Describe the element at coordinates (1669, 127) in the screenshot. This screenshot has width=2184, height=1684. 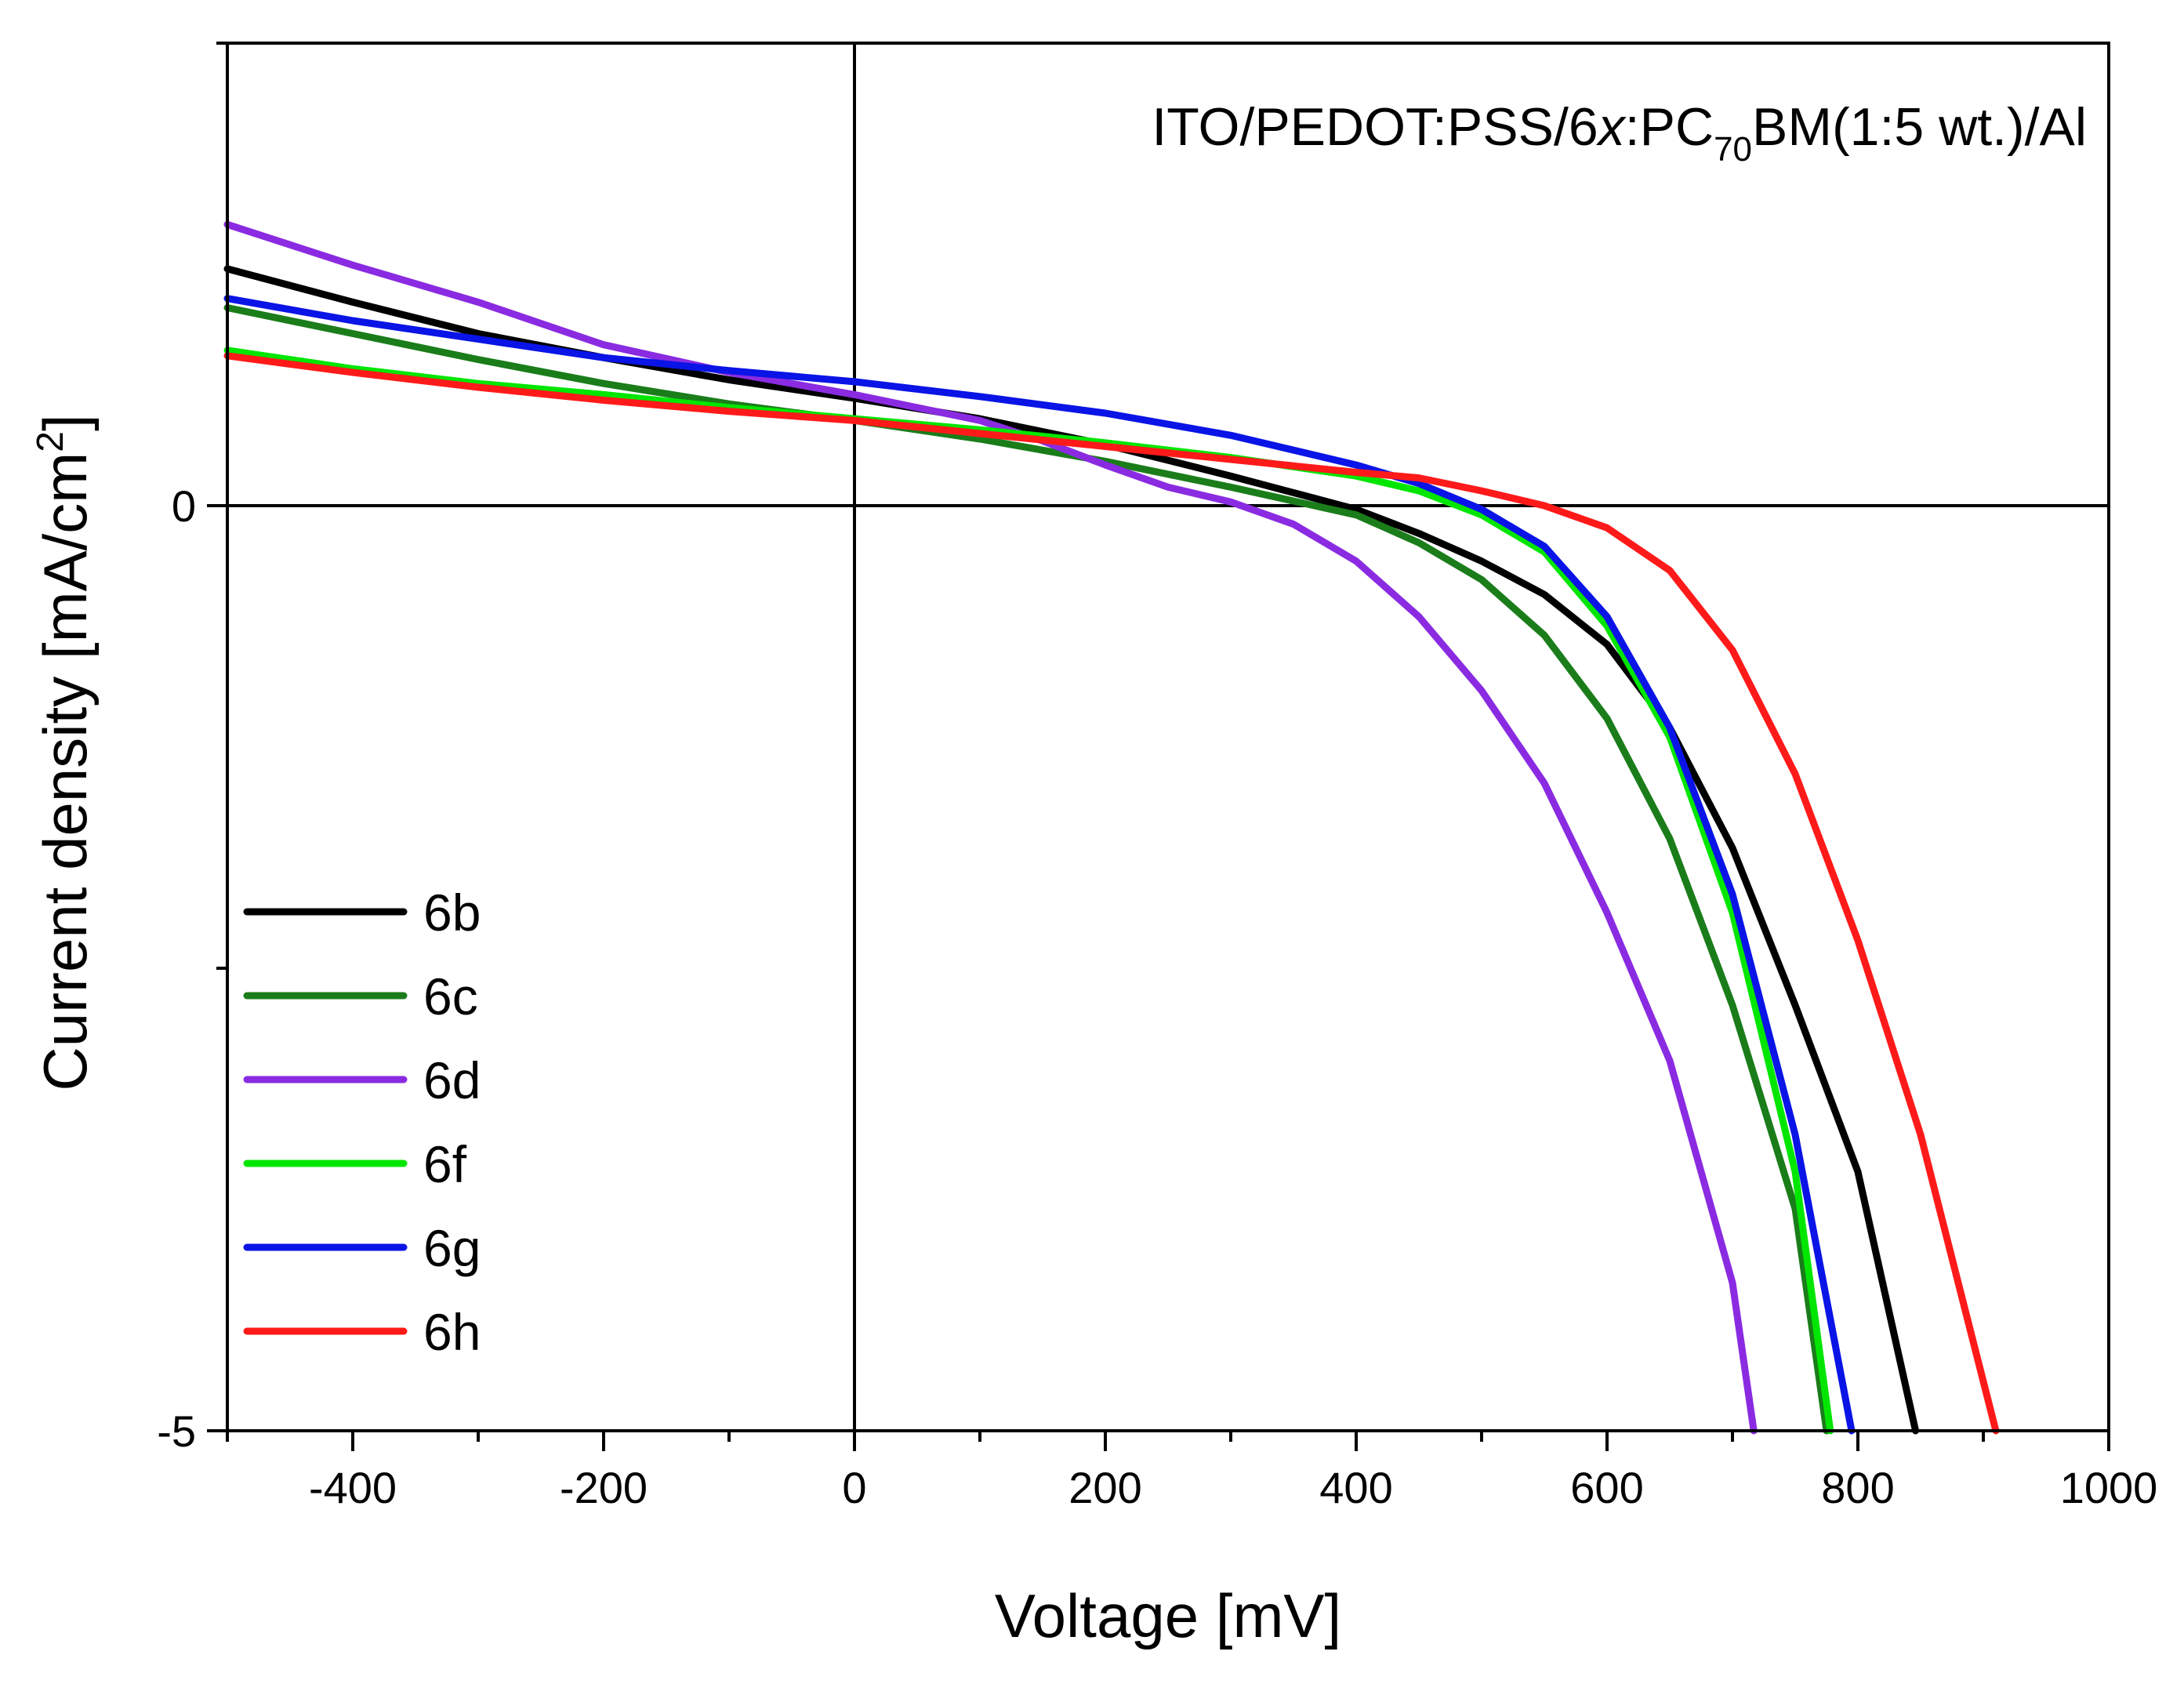
I see `annotation-mid: :PC` at that location.